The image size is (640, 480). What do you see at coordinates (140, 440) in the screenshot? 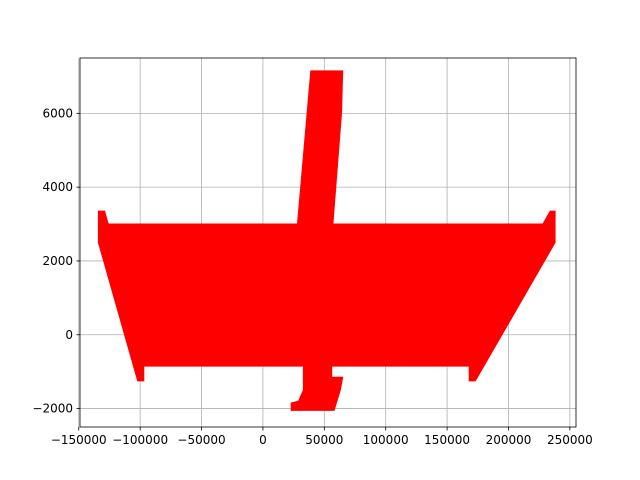
I see `x-tick-label: −100000` at bounding box center [140, 440].